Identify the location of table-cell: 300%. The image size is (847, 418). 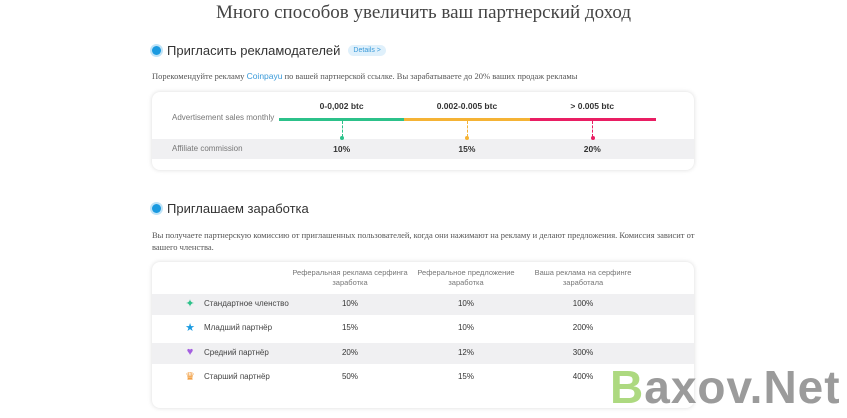
(583, 352).